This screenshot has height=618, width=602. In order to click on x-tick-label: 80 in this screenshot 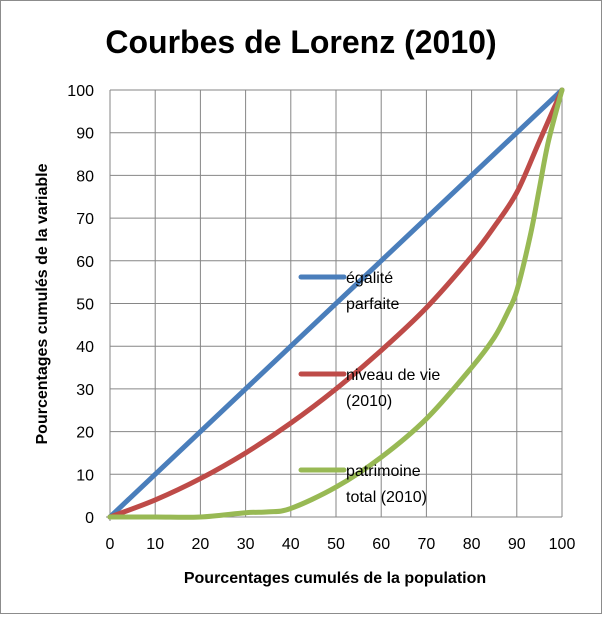, I will do `click(472, 544)`.